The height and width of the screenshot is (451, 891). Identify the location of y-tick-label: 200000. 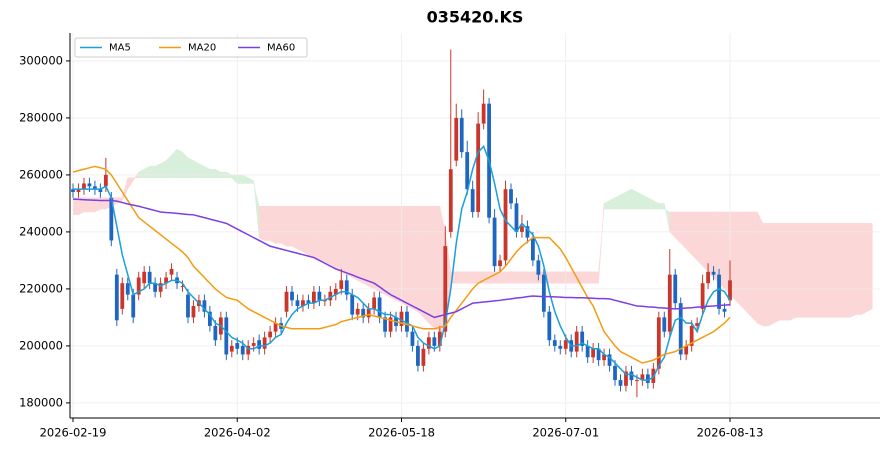
(41, 345).